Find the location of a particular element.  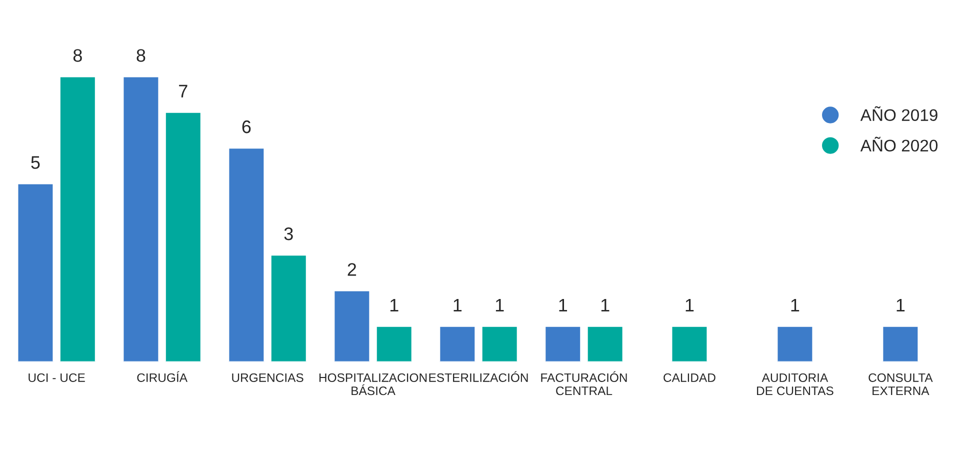

data-label: 6 is located at coordinates (246, 127).